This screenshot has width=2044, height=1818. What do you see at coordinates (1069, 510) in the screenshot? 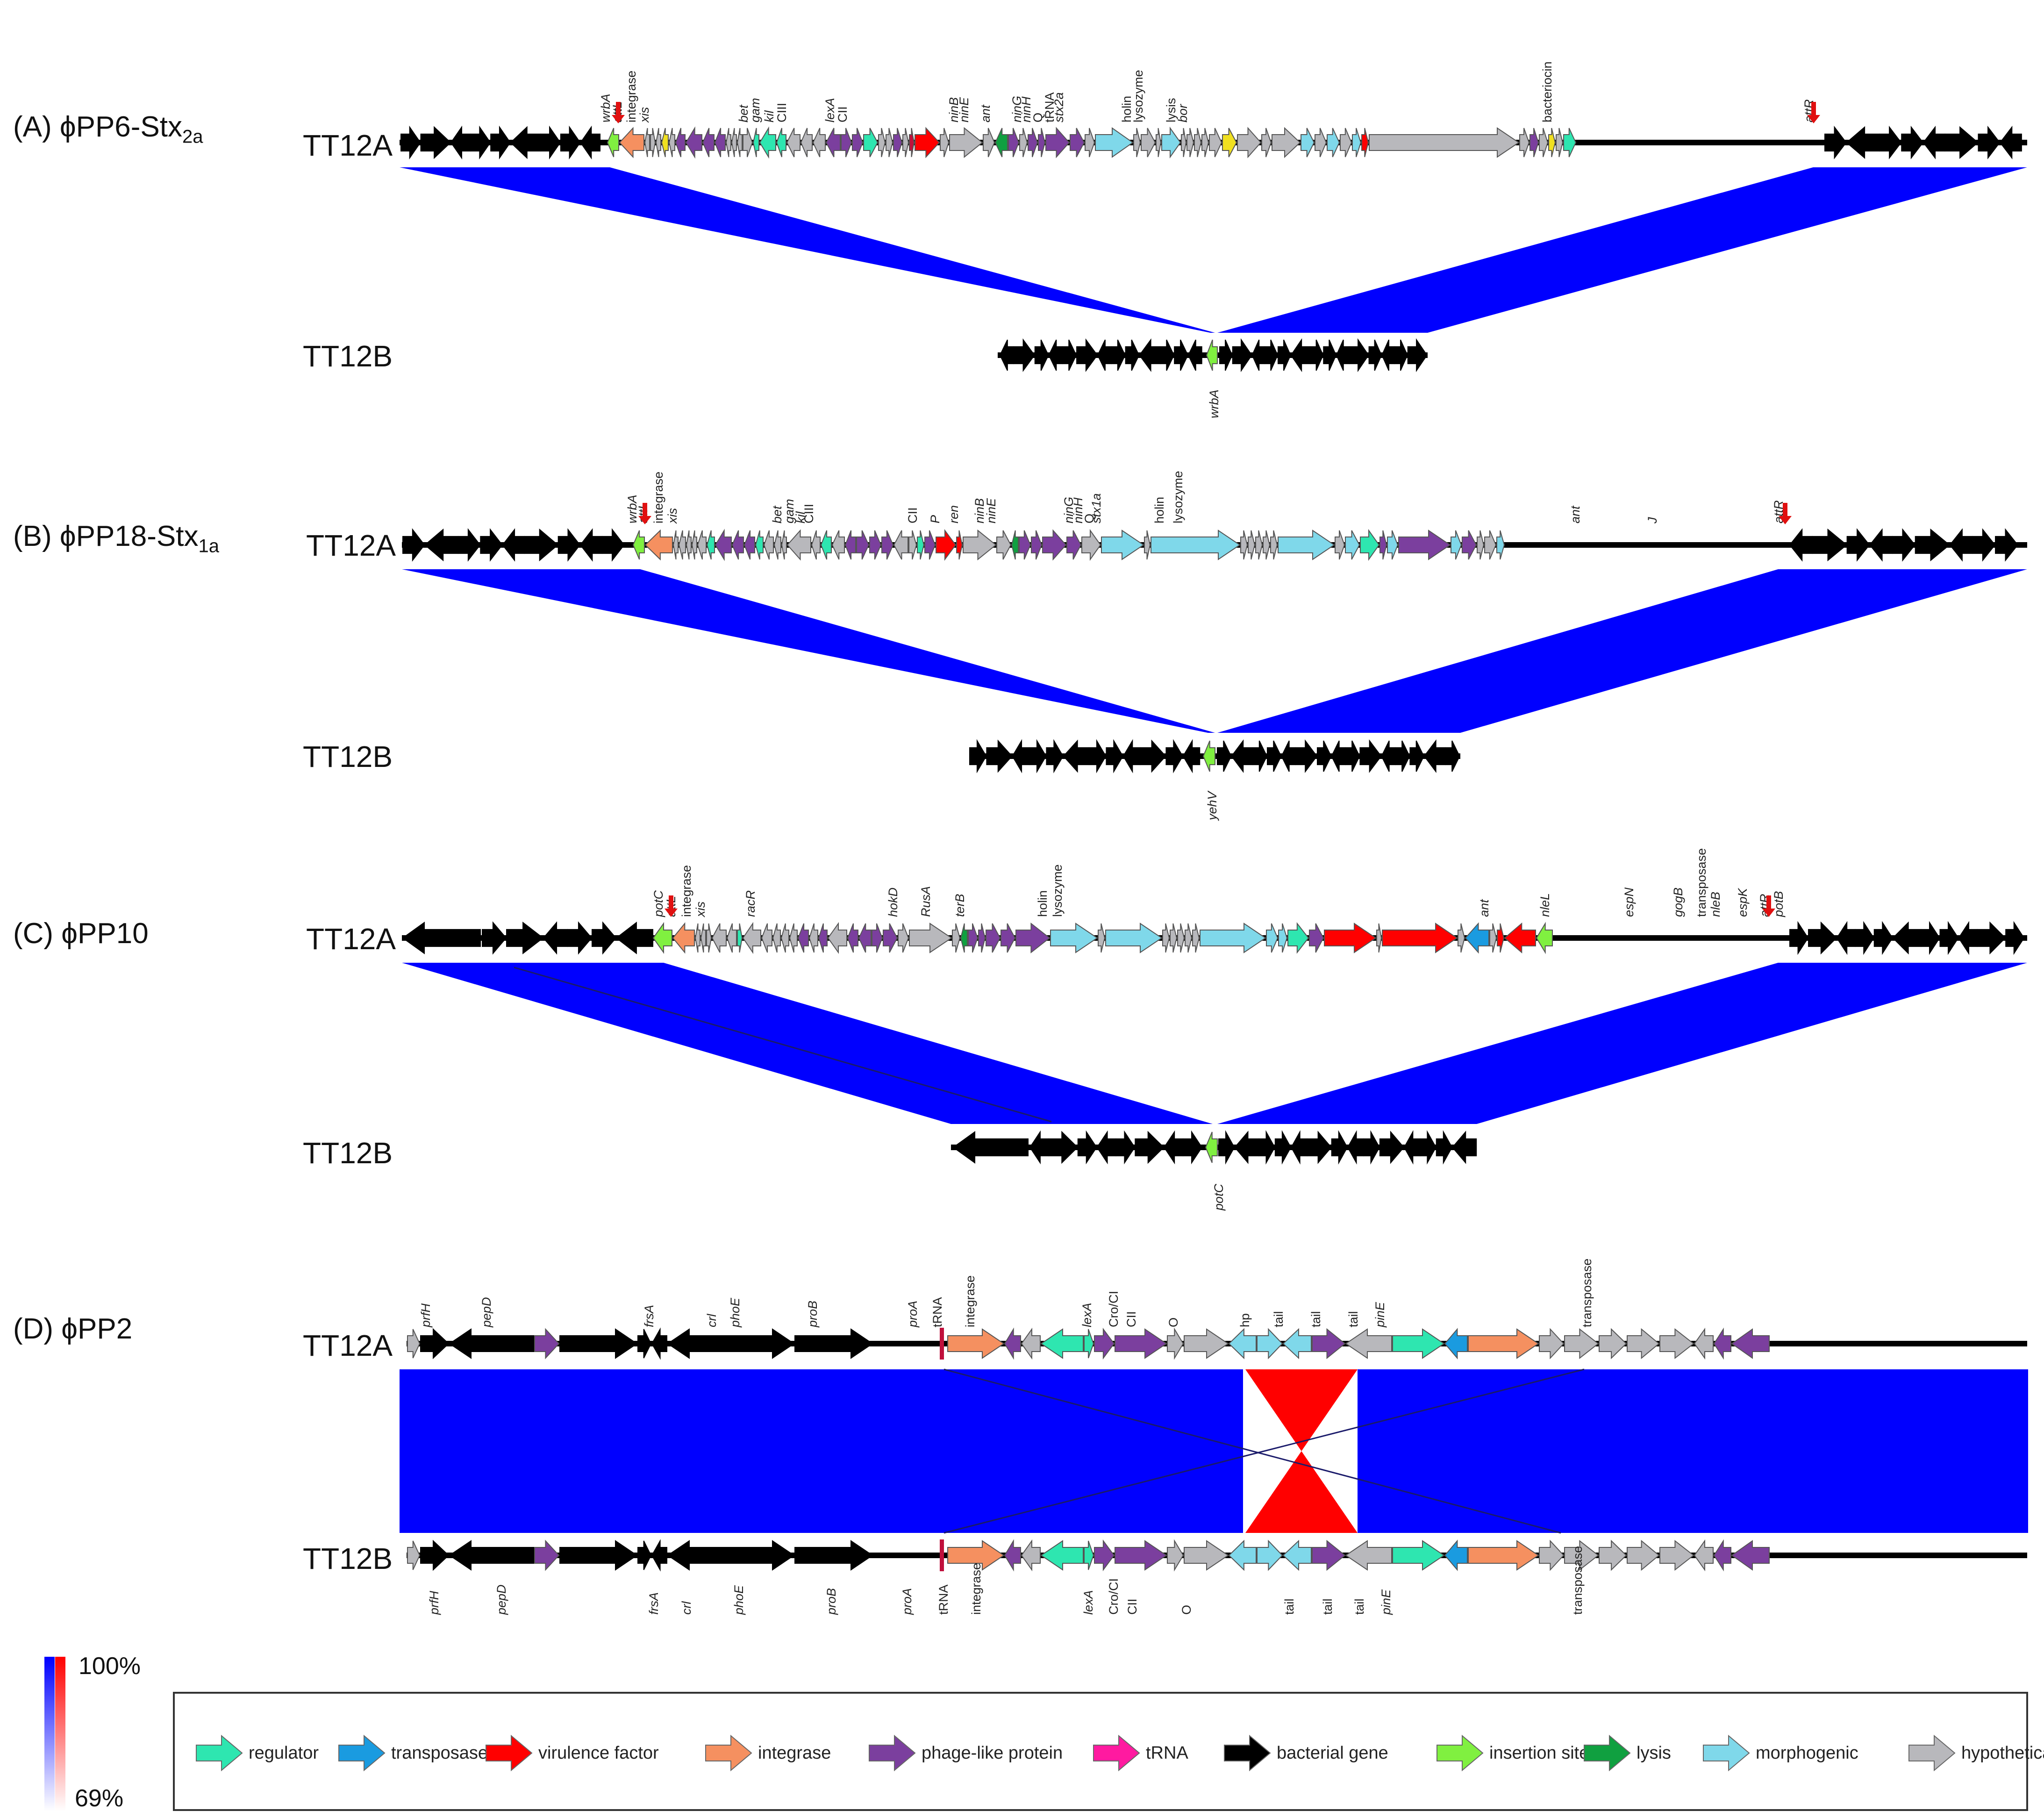
I see `gene-label: ninG` at bounding box center [1069, 510].